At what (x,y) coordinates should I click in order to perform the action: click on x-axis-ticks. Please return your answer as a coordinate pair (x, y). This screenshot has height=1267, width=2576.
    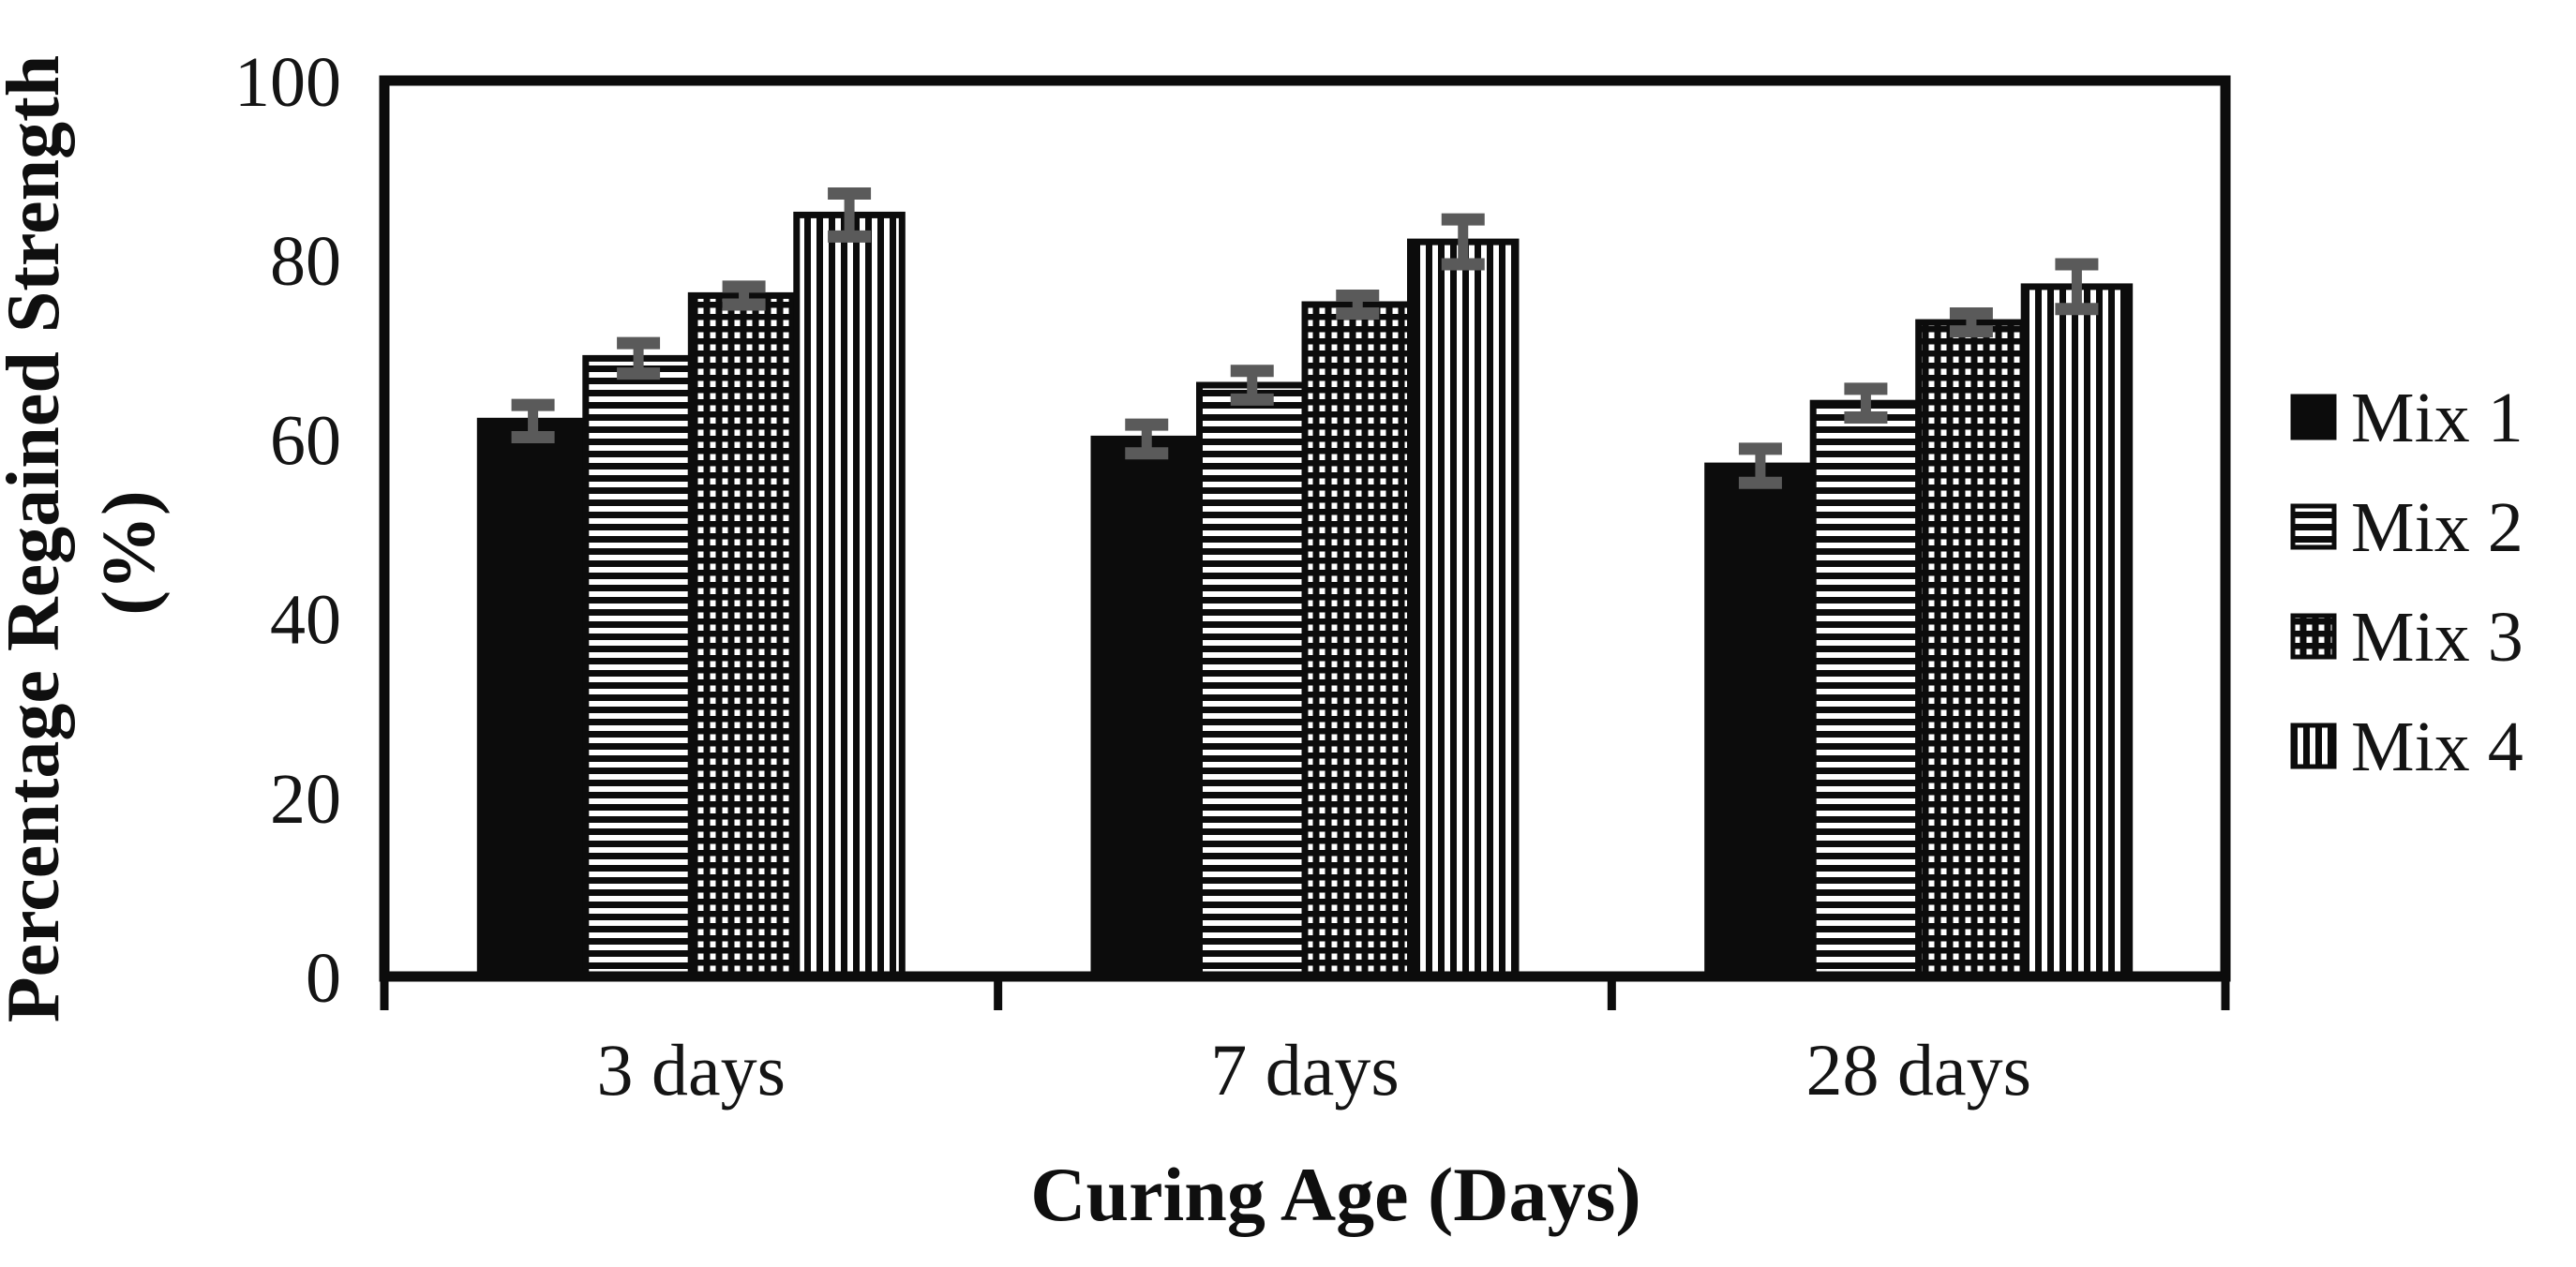
    Looking at the image, I should click on (1305, 993).